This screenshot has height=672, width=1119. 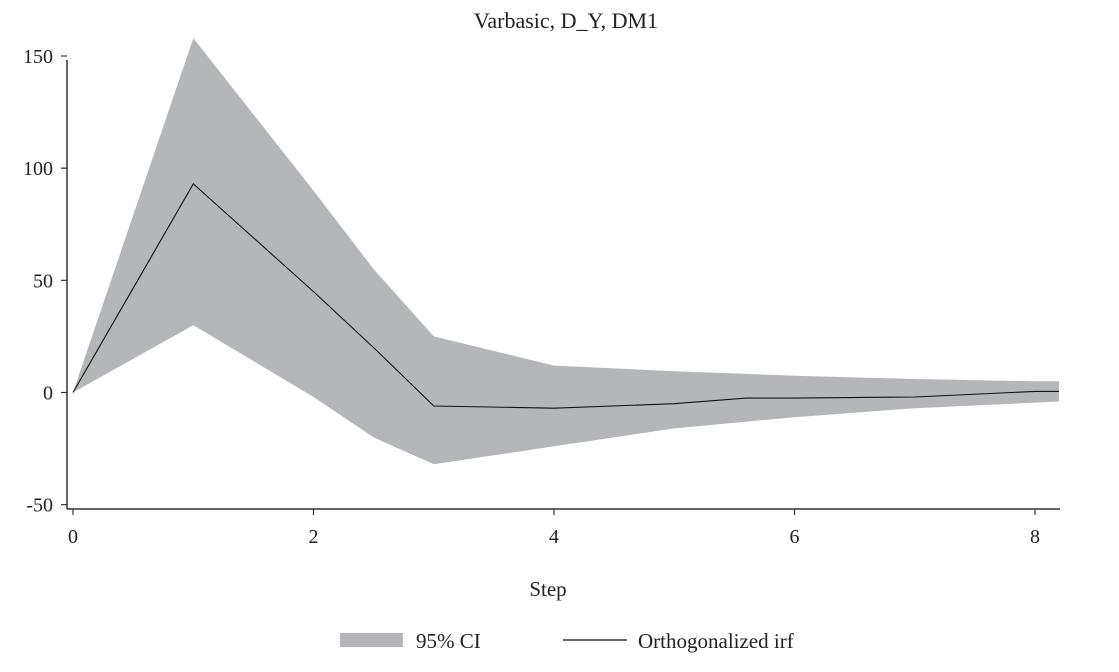 I want to click on y-tick-label: 50, so click(x=43, y=281).